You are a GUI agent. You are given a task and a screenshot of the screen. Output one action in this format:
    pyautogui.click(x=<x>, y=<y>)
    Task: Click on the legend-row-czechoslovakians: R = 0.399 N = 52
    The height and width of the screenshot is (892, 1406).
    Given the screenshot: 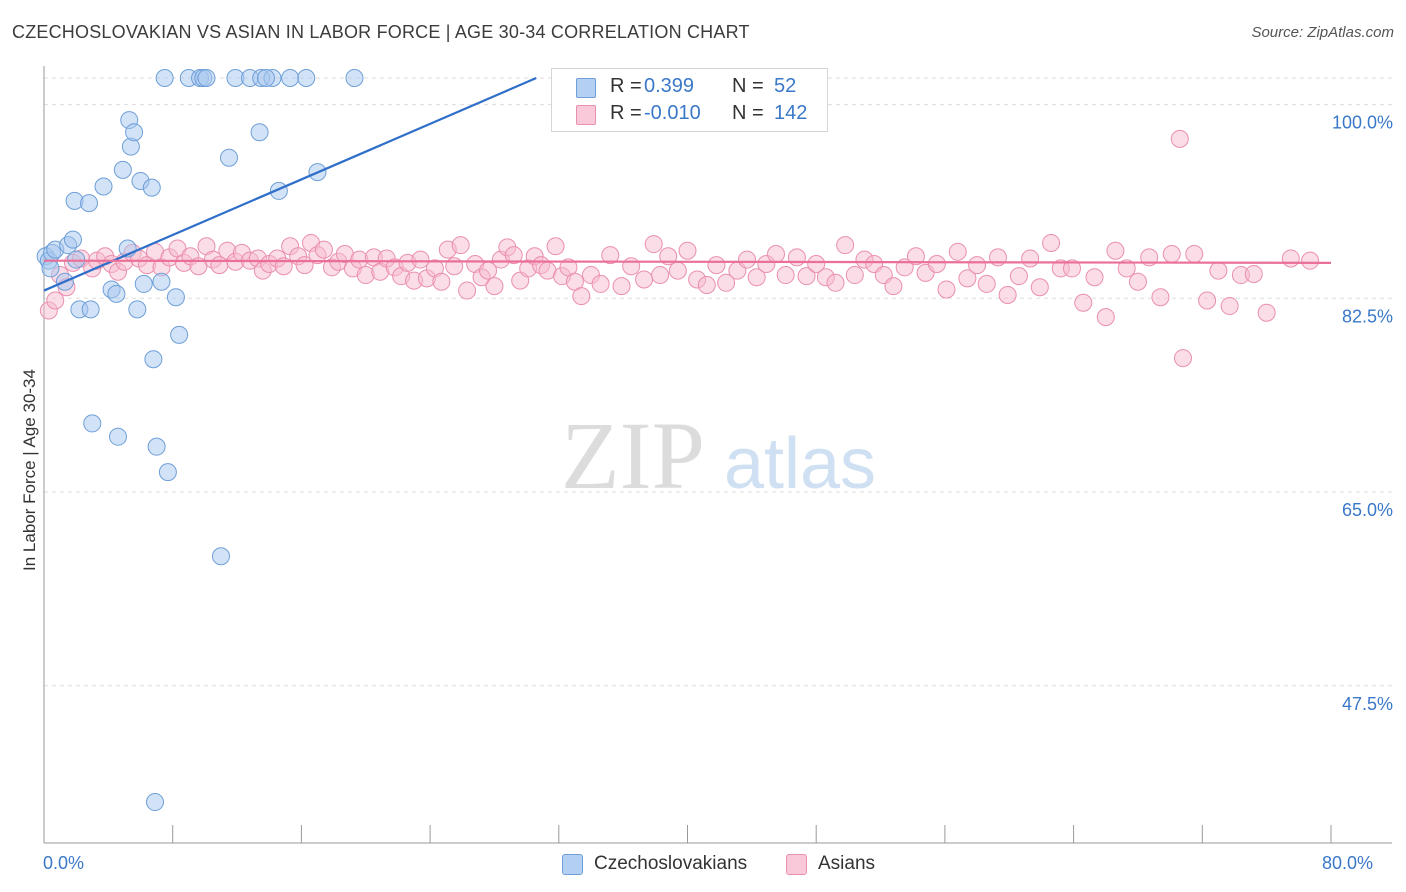 What is the action you would take?
    pyautogui.click(x=689, y=87)
    